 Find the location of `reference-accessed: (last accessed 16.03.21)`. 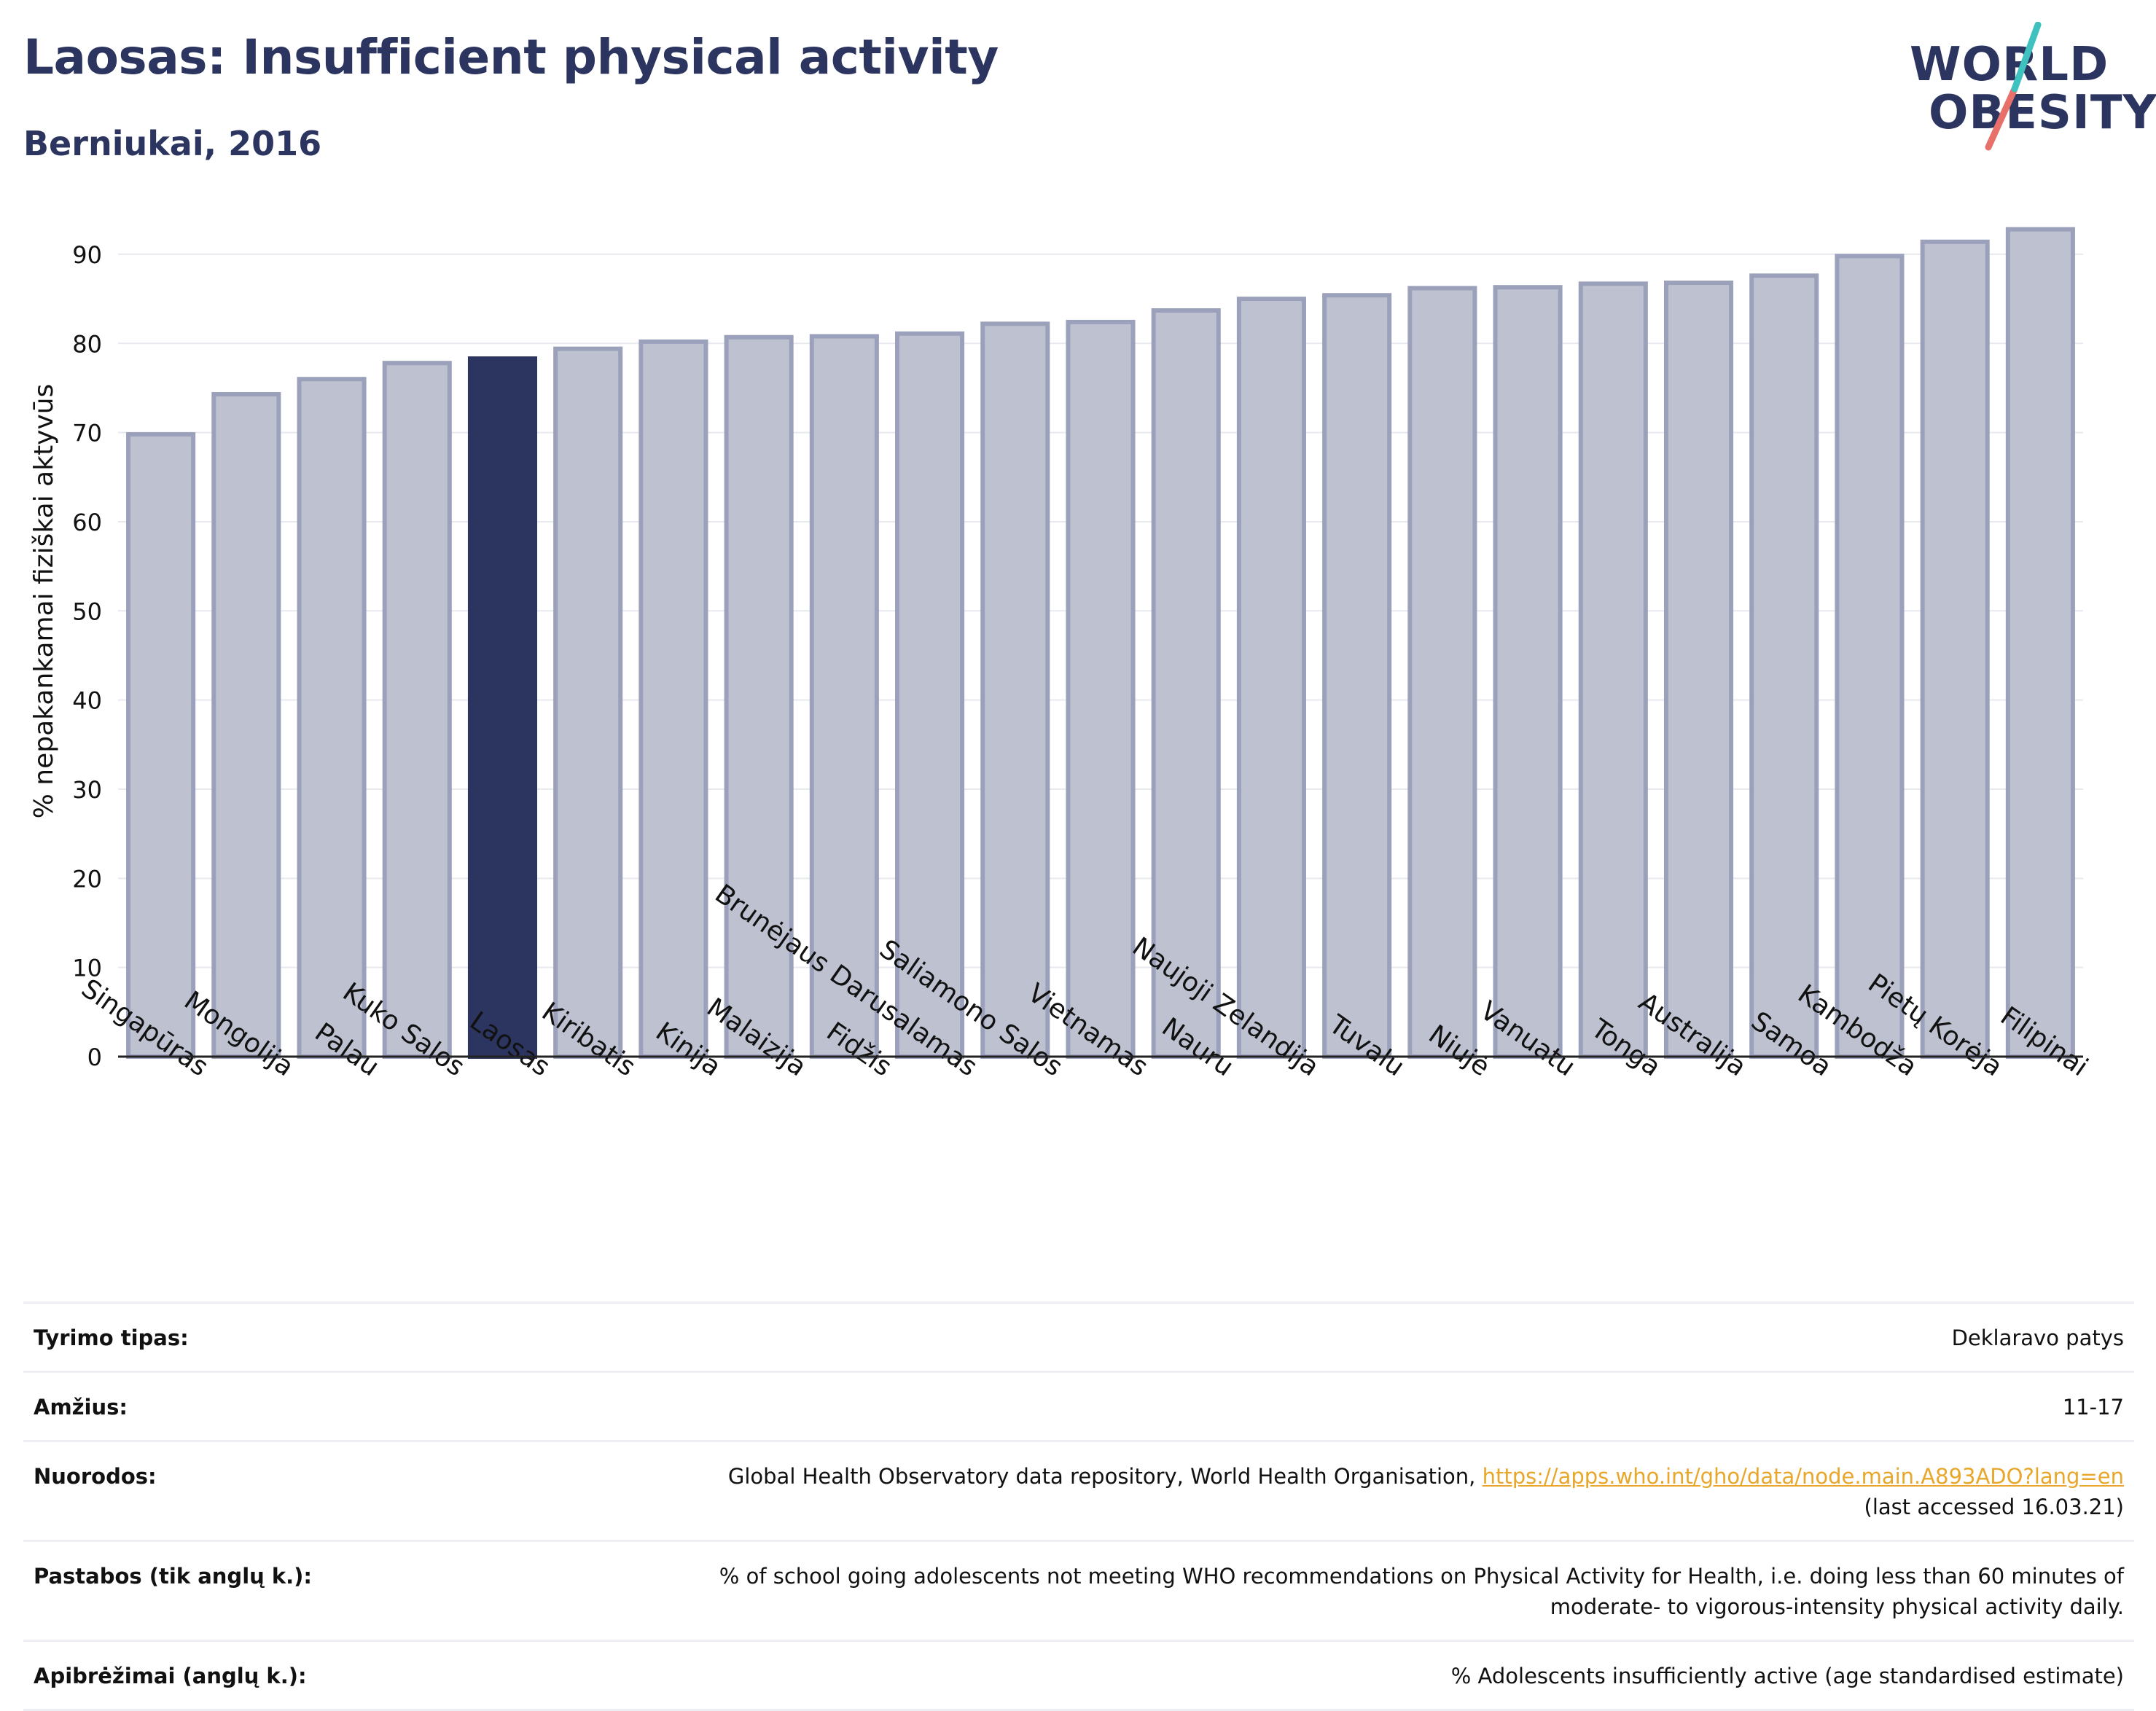

reference-accessed: (last accessed 16.03.21) is located at coordinates (1994, 1507).